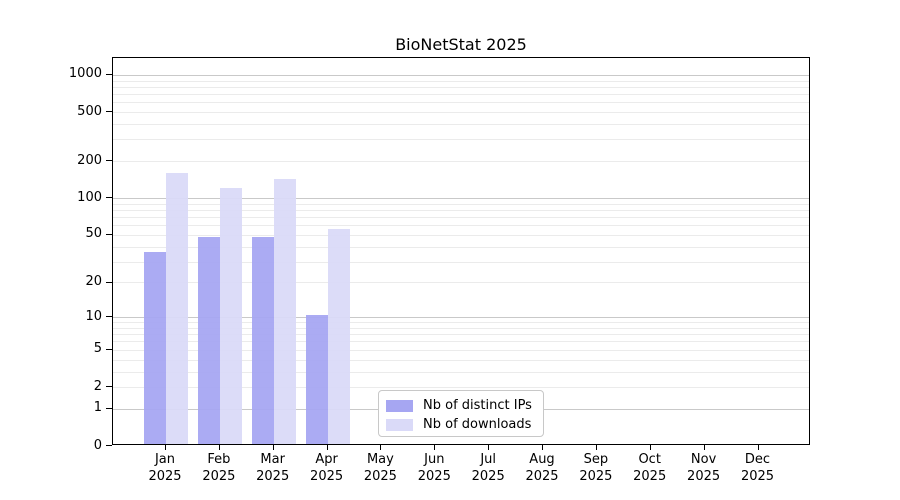  I want to click on y-tick-label: 50, so click(93, 234).